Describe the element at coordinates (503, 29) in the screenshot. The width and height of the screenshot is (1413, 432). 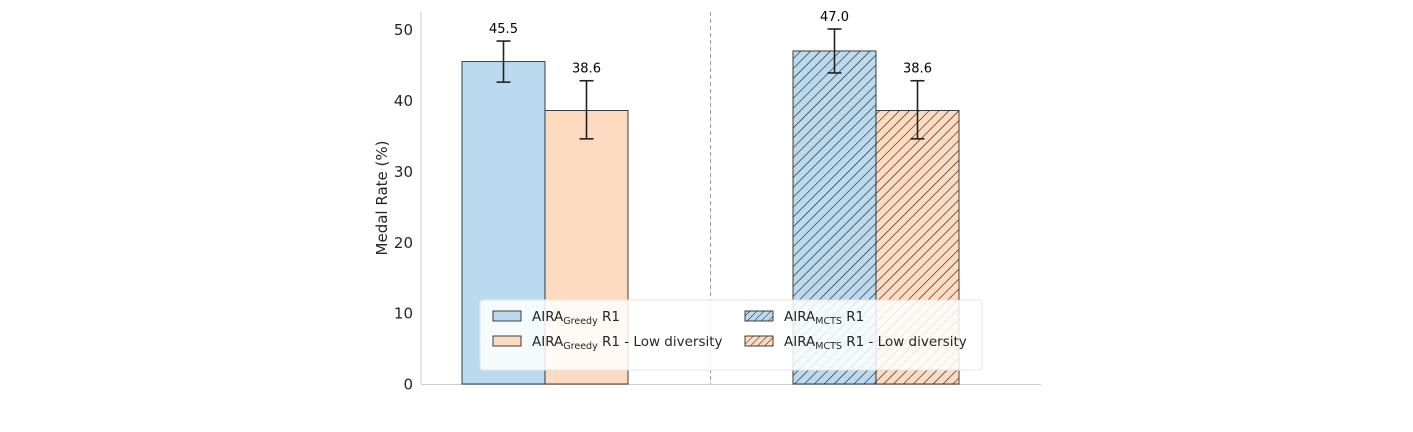
I see `bar-value-label: 45.5` at that location.